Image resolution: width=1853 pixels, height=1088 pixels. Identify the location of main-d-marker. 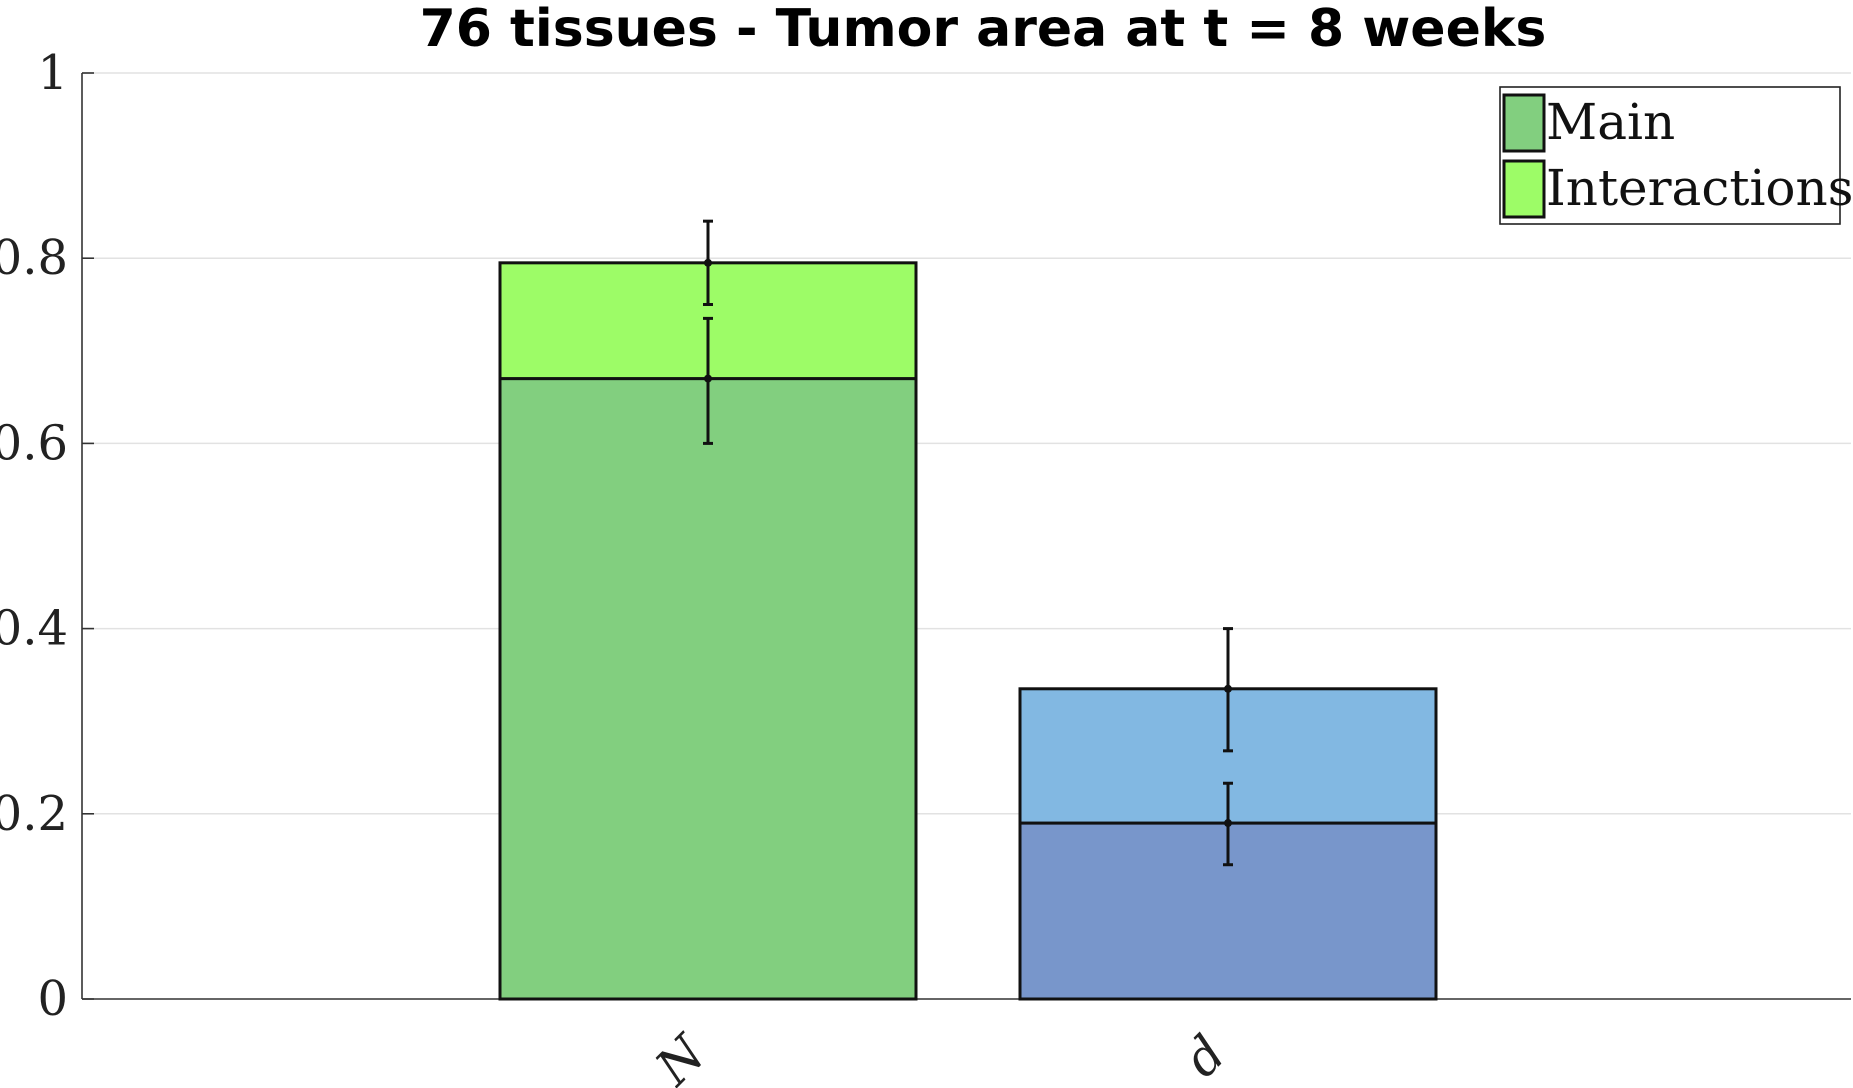
(1228, 823).